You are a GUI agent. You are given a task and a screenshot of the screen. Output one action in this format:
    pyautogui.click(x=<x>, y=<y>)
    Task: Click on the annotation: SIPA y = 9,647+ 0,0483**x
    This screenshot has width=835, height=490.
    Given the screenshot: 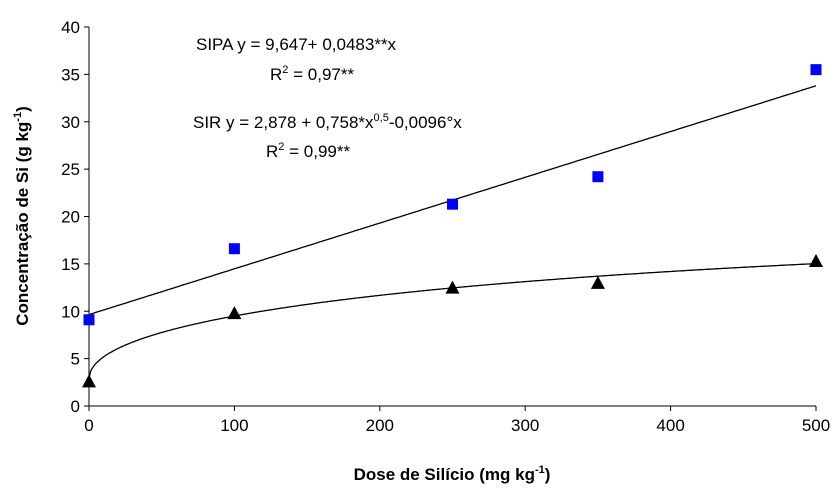 What is the action you would take?
    pyautogui.click(x=296, y=44)
    